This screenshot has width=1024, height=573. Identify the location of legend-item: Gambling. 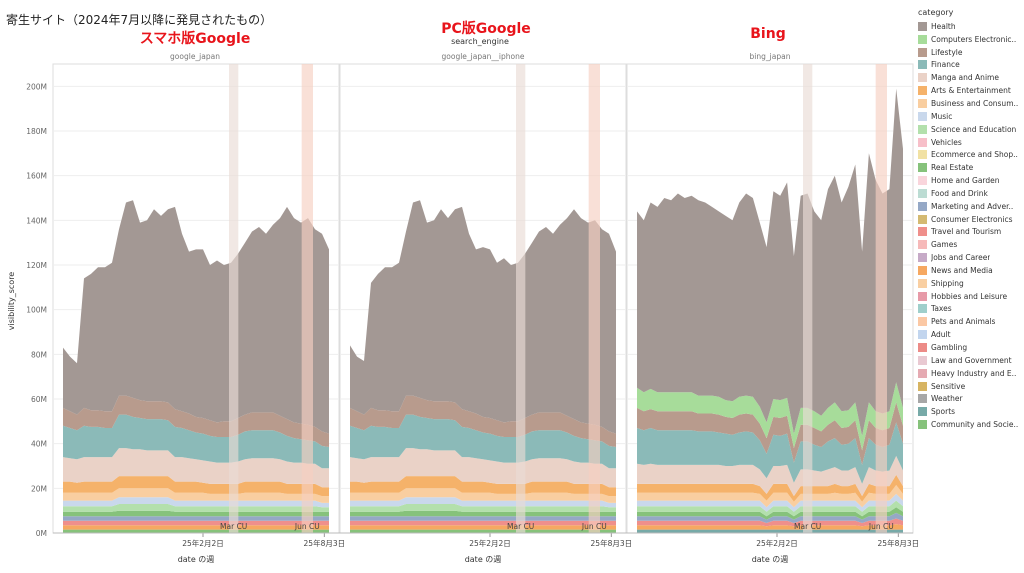
(970, 347).